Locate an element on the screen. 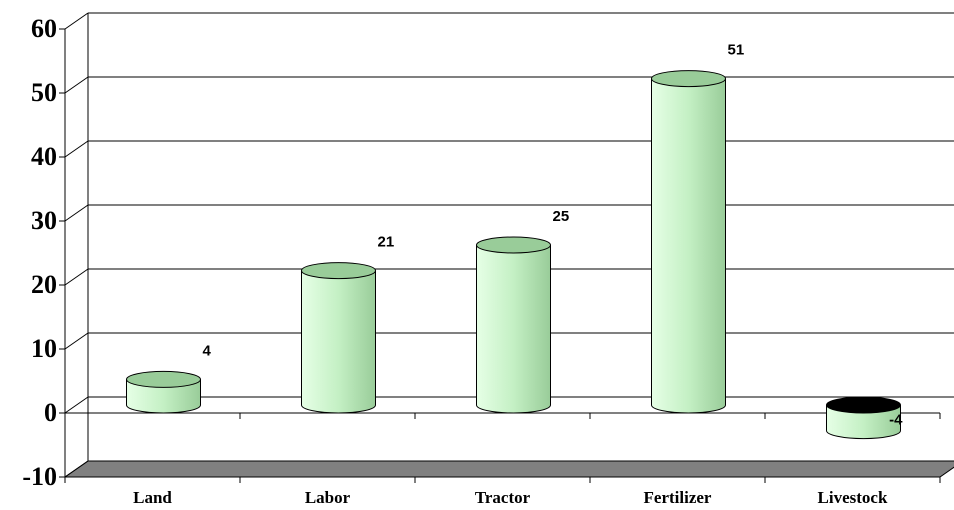  y-tick-label: 0 is located at coordinates (50, 412).